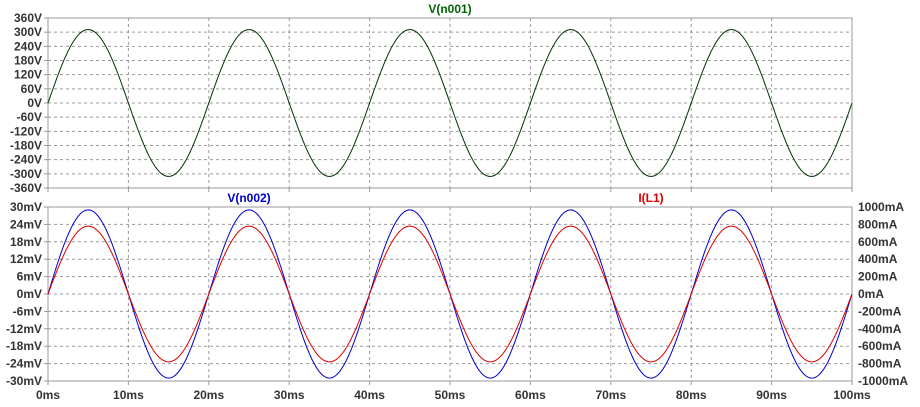 The width and height of the screenshot is (920, 407). Describe the element at coordinates (26, 174) in the screenshot. I see `top-panel-y-tick-label-300v: -300V` at that location.